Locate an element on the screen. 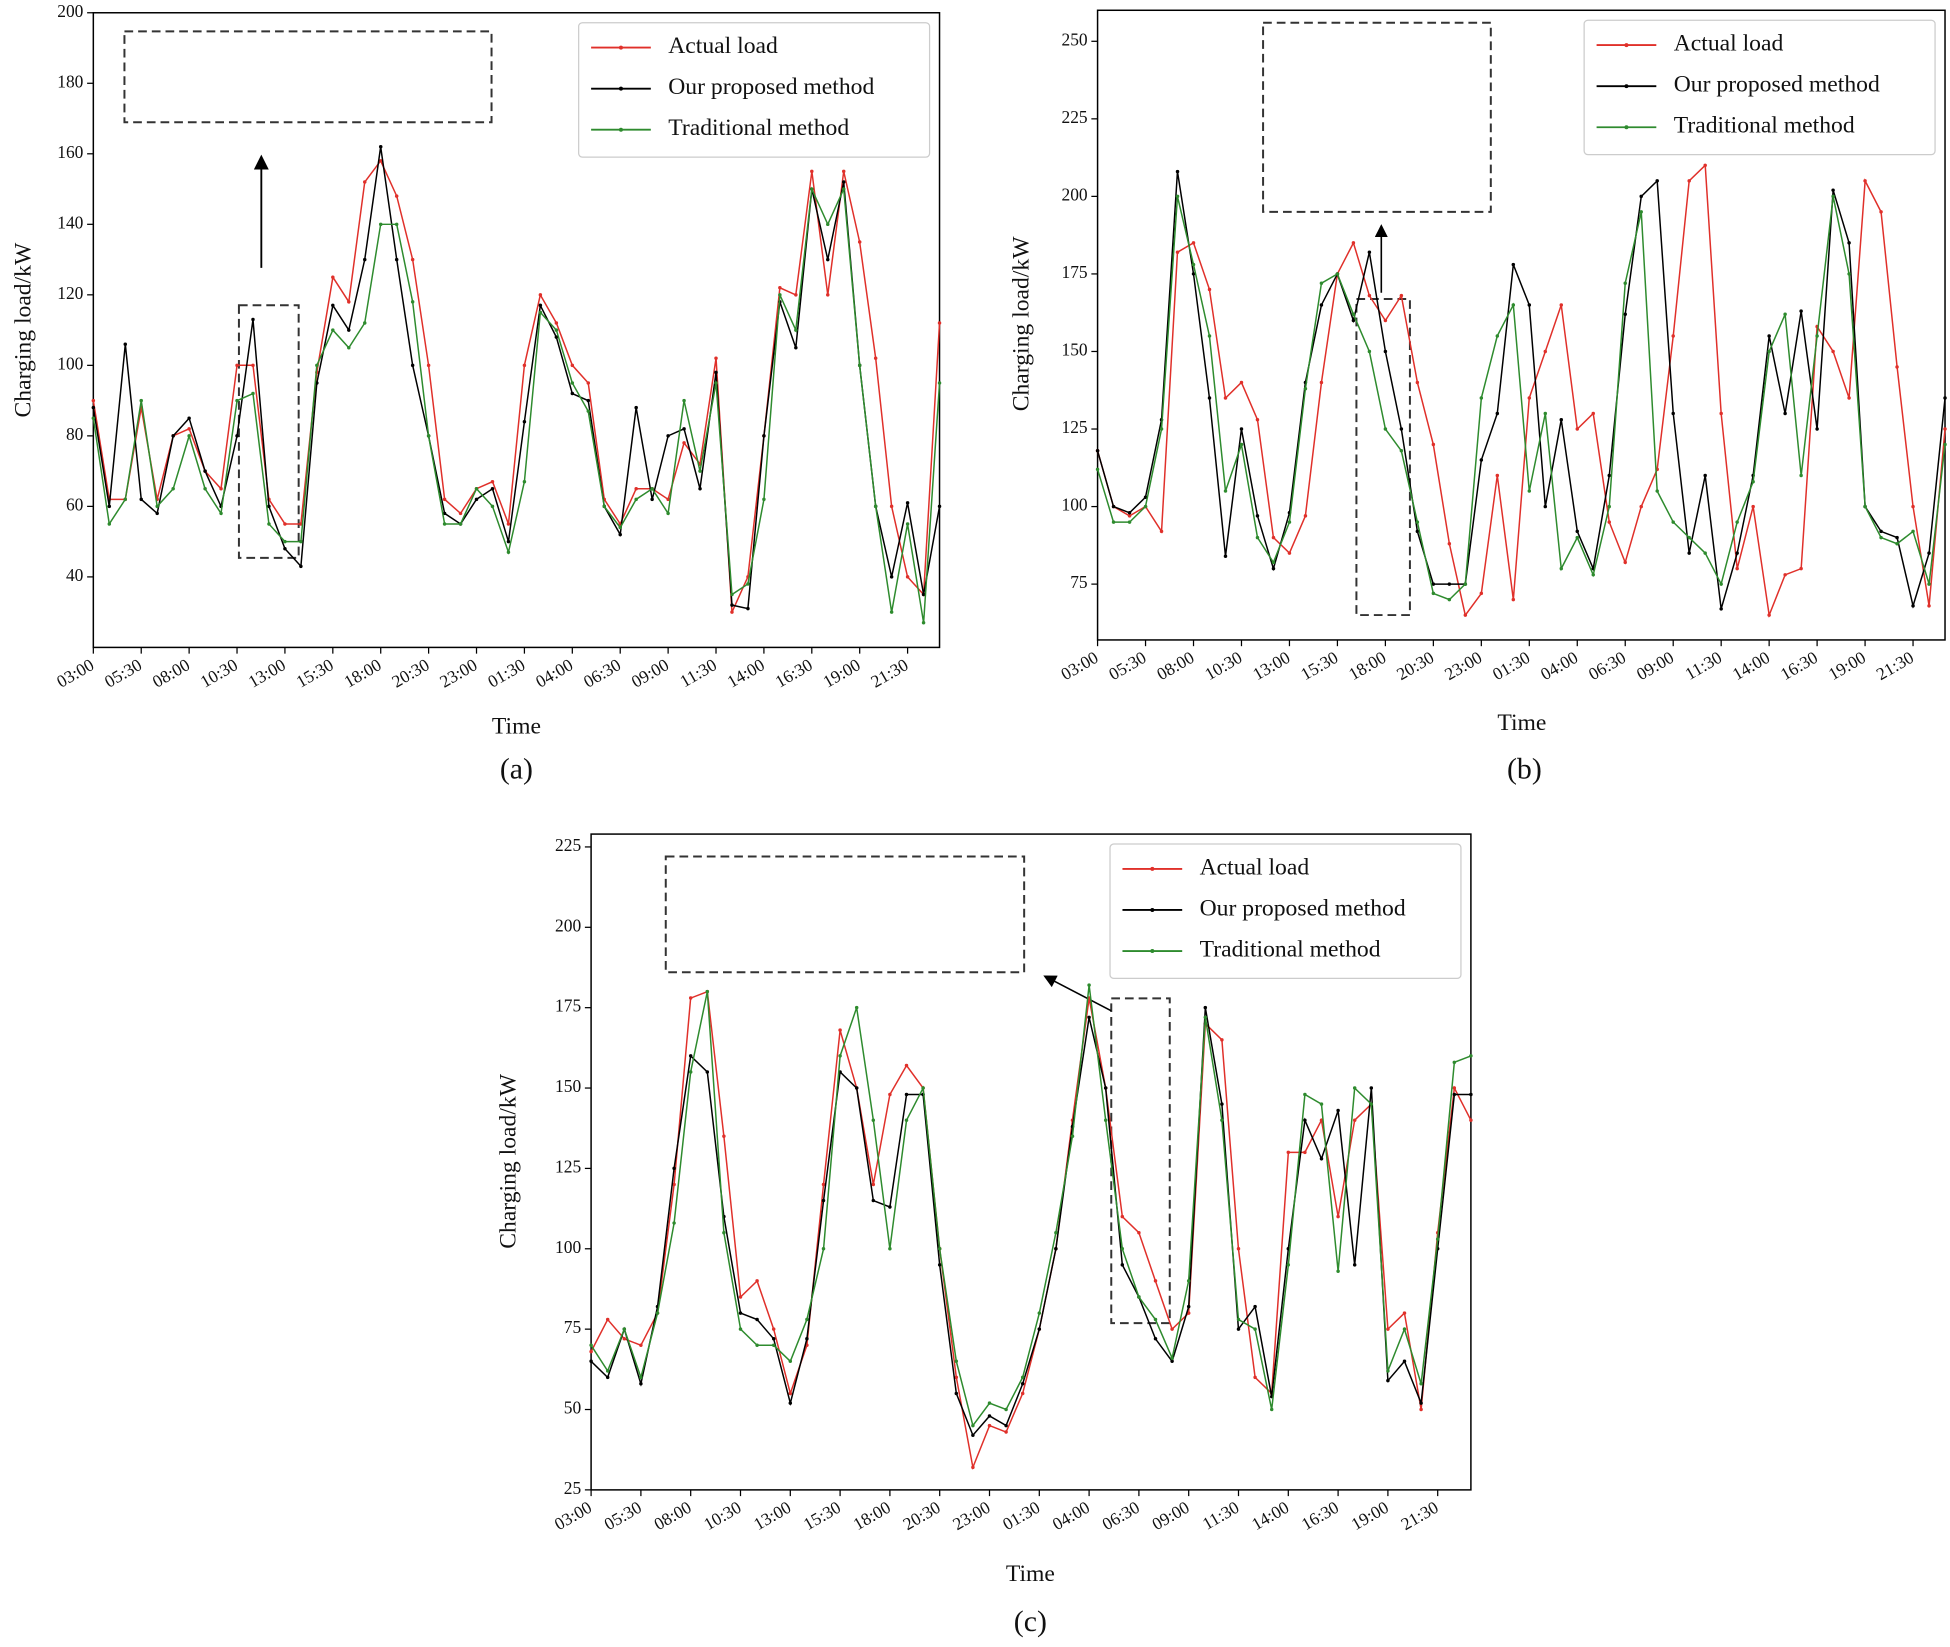 The height and width of the screenshot is (1647, 1950). y-tick-label: 250 is located at coordinates (1075, 39).